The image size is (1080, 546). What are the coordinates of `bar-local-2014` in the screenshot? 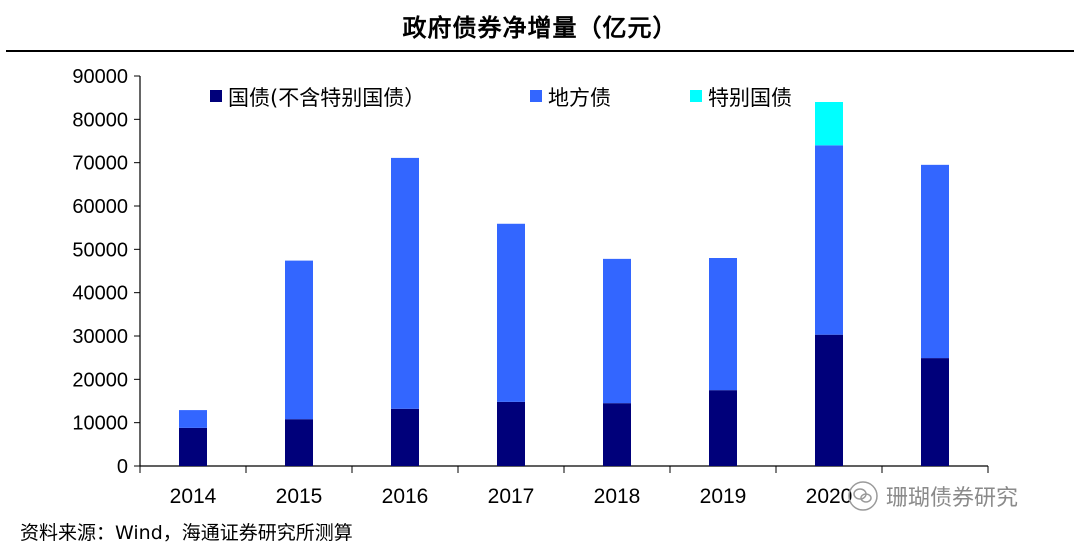 It's located at (193, 419).